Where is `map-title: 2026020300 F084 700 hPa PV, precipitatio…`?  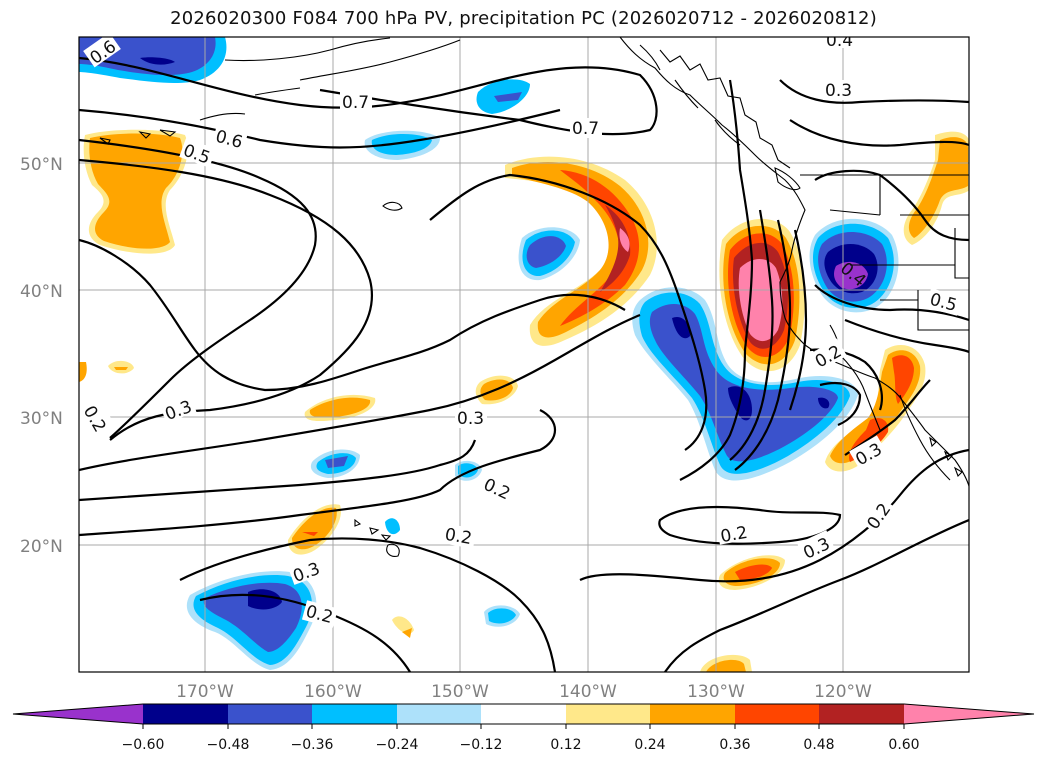 map-title: 2026020300 F084 700 hPa PV, precipitatio… is located at coordinates (523, 18).